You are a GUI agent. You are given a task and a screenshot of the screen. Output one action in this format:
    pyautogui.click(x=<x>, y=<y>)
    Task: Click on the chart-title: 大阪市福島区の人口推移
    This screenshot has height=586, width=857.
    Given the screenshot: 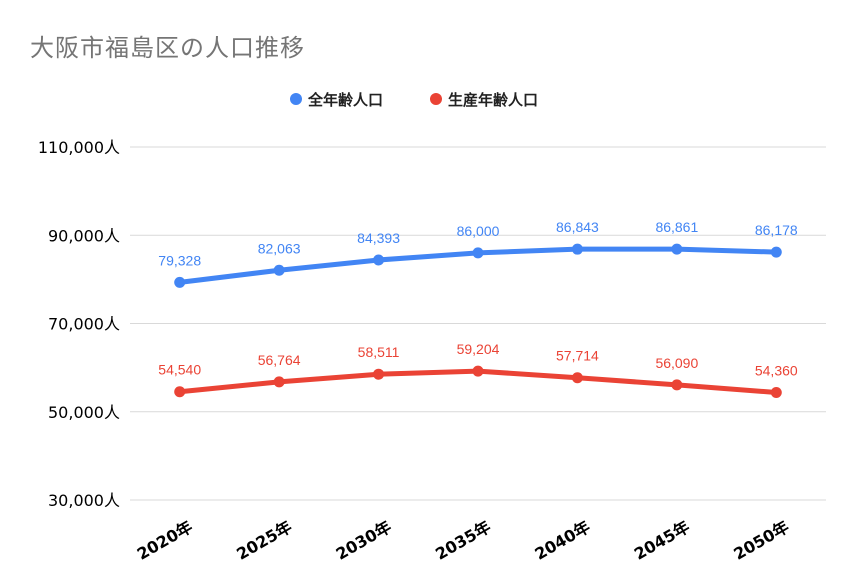 What is the action you would take?
    pyautogui.click(x=167, y=48)
    